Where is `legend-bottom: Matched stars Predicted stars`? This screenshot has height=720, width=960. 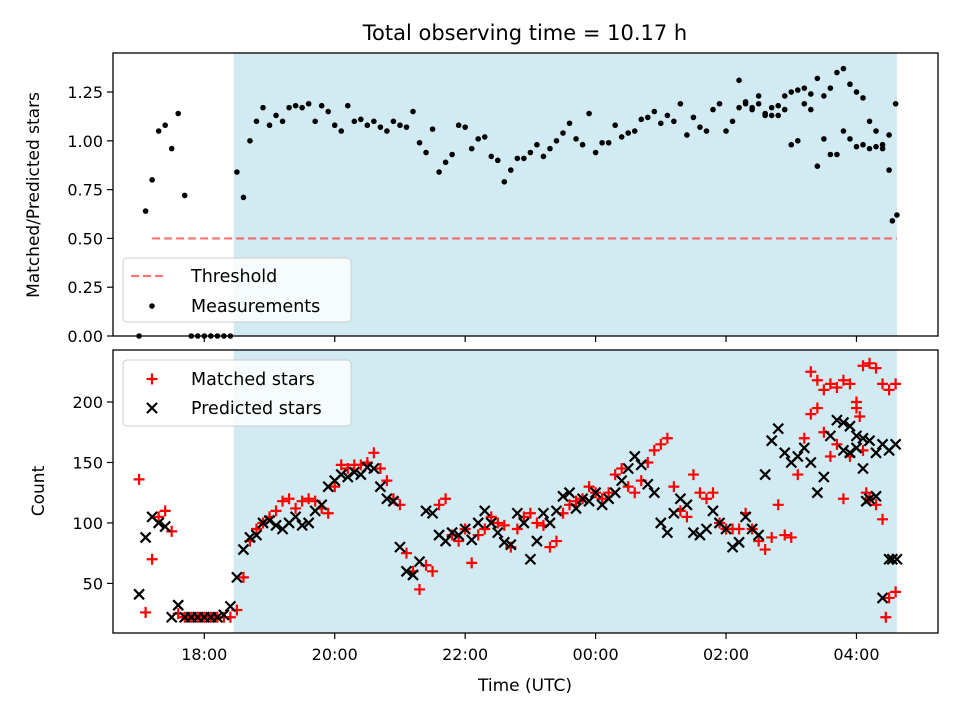 legend-bottom: Matched stars Predicted stars is located at coordinates (237, 393).